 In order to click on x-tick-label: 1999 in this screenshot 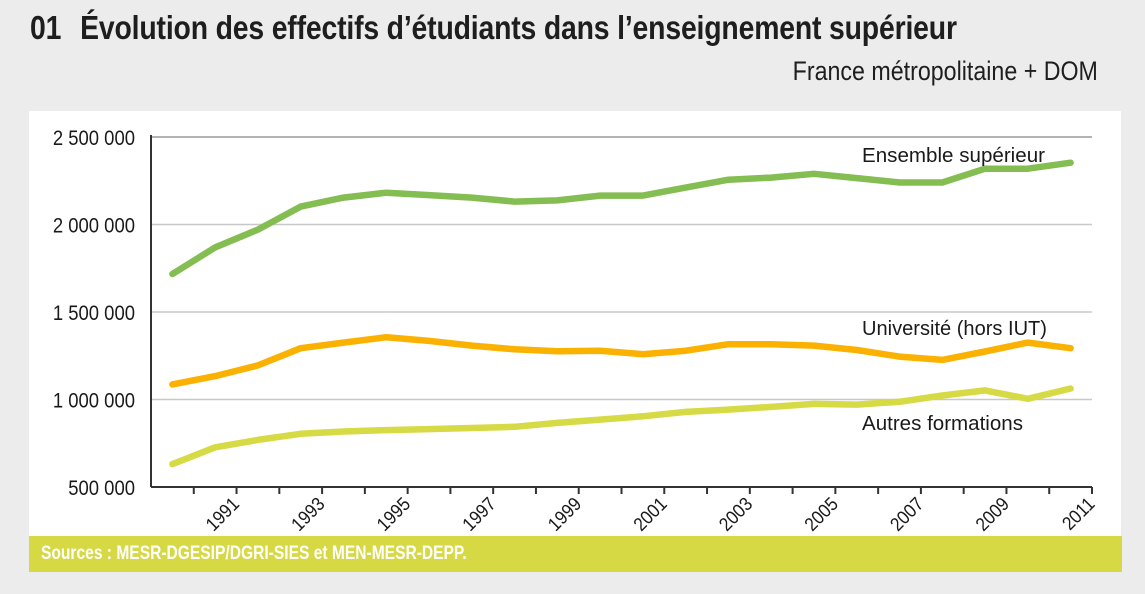, I will do `click(565, 514)`.